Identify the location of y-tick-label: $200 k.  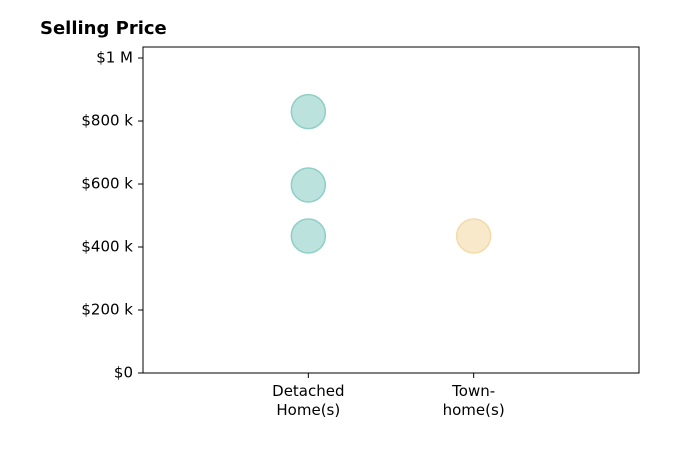
(107, 310).